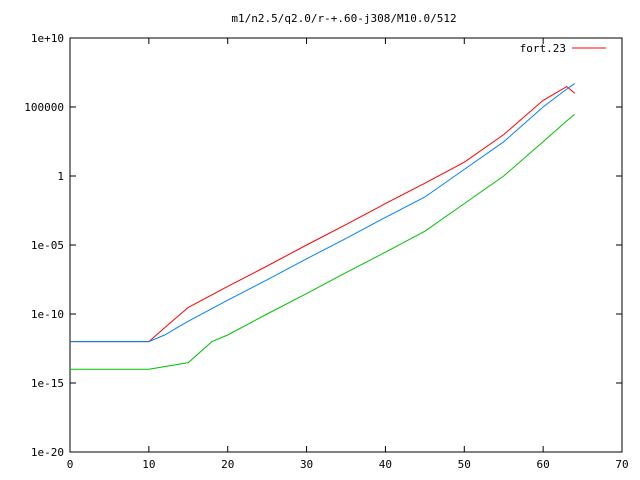 The height and width of the screenshot is (480, 640). I want to click on y-tick-label: 1, so click(60, 176).